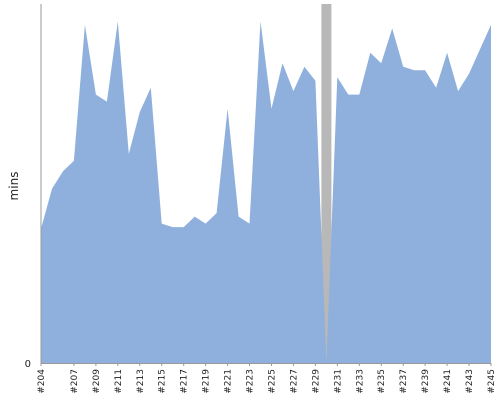  I want to click on x-tick-label: #239, so click(426, 381).